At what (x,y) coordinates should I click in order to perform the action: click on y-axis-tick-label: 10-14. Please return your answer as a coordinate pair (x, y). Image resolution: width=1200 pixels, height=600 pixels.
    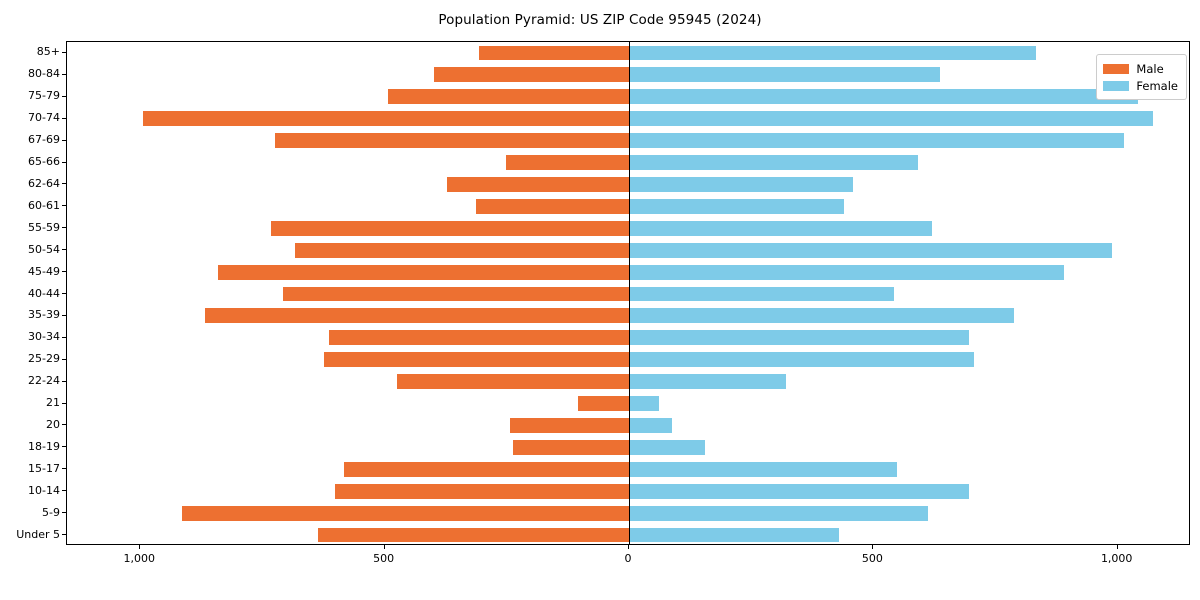
    Looking at the image, I should click on (44, 490).